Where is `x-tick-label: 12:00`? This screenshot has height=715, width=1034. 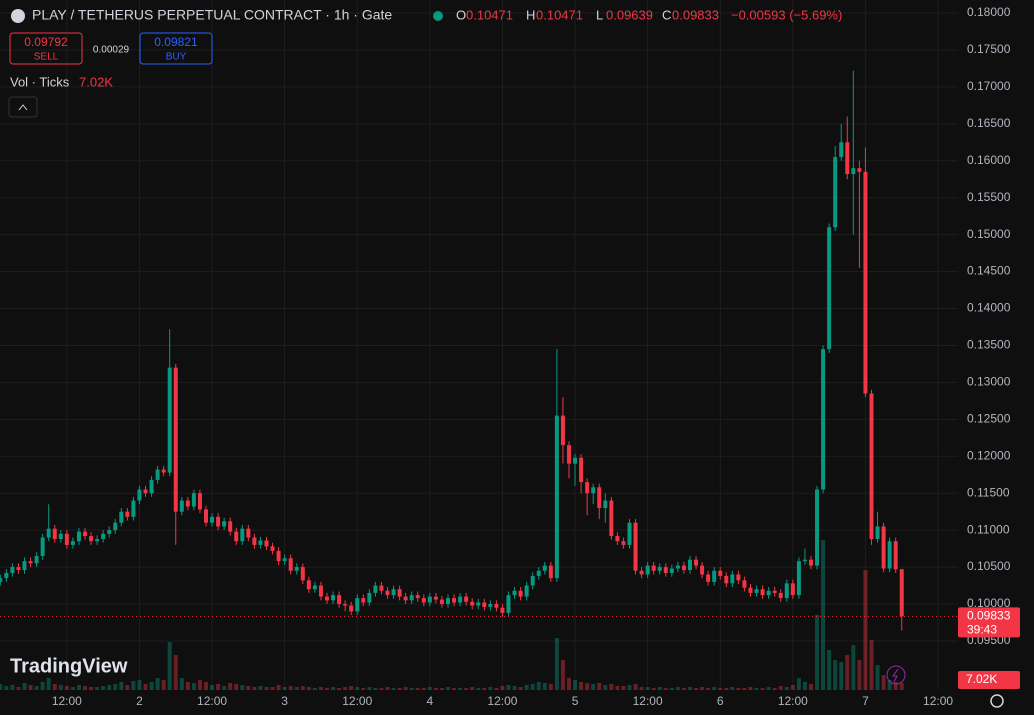
x-tick-label: 12:00 is located at coordinates (67, 701).